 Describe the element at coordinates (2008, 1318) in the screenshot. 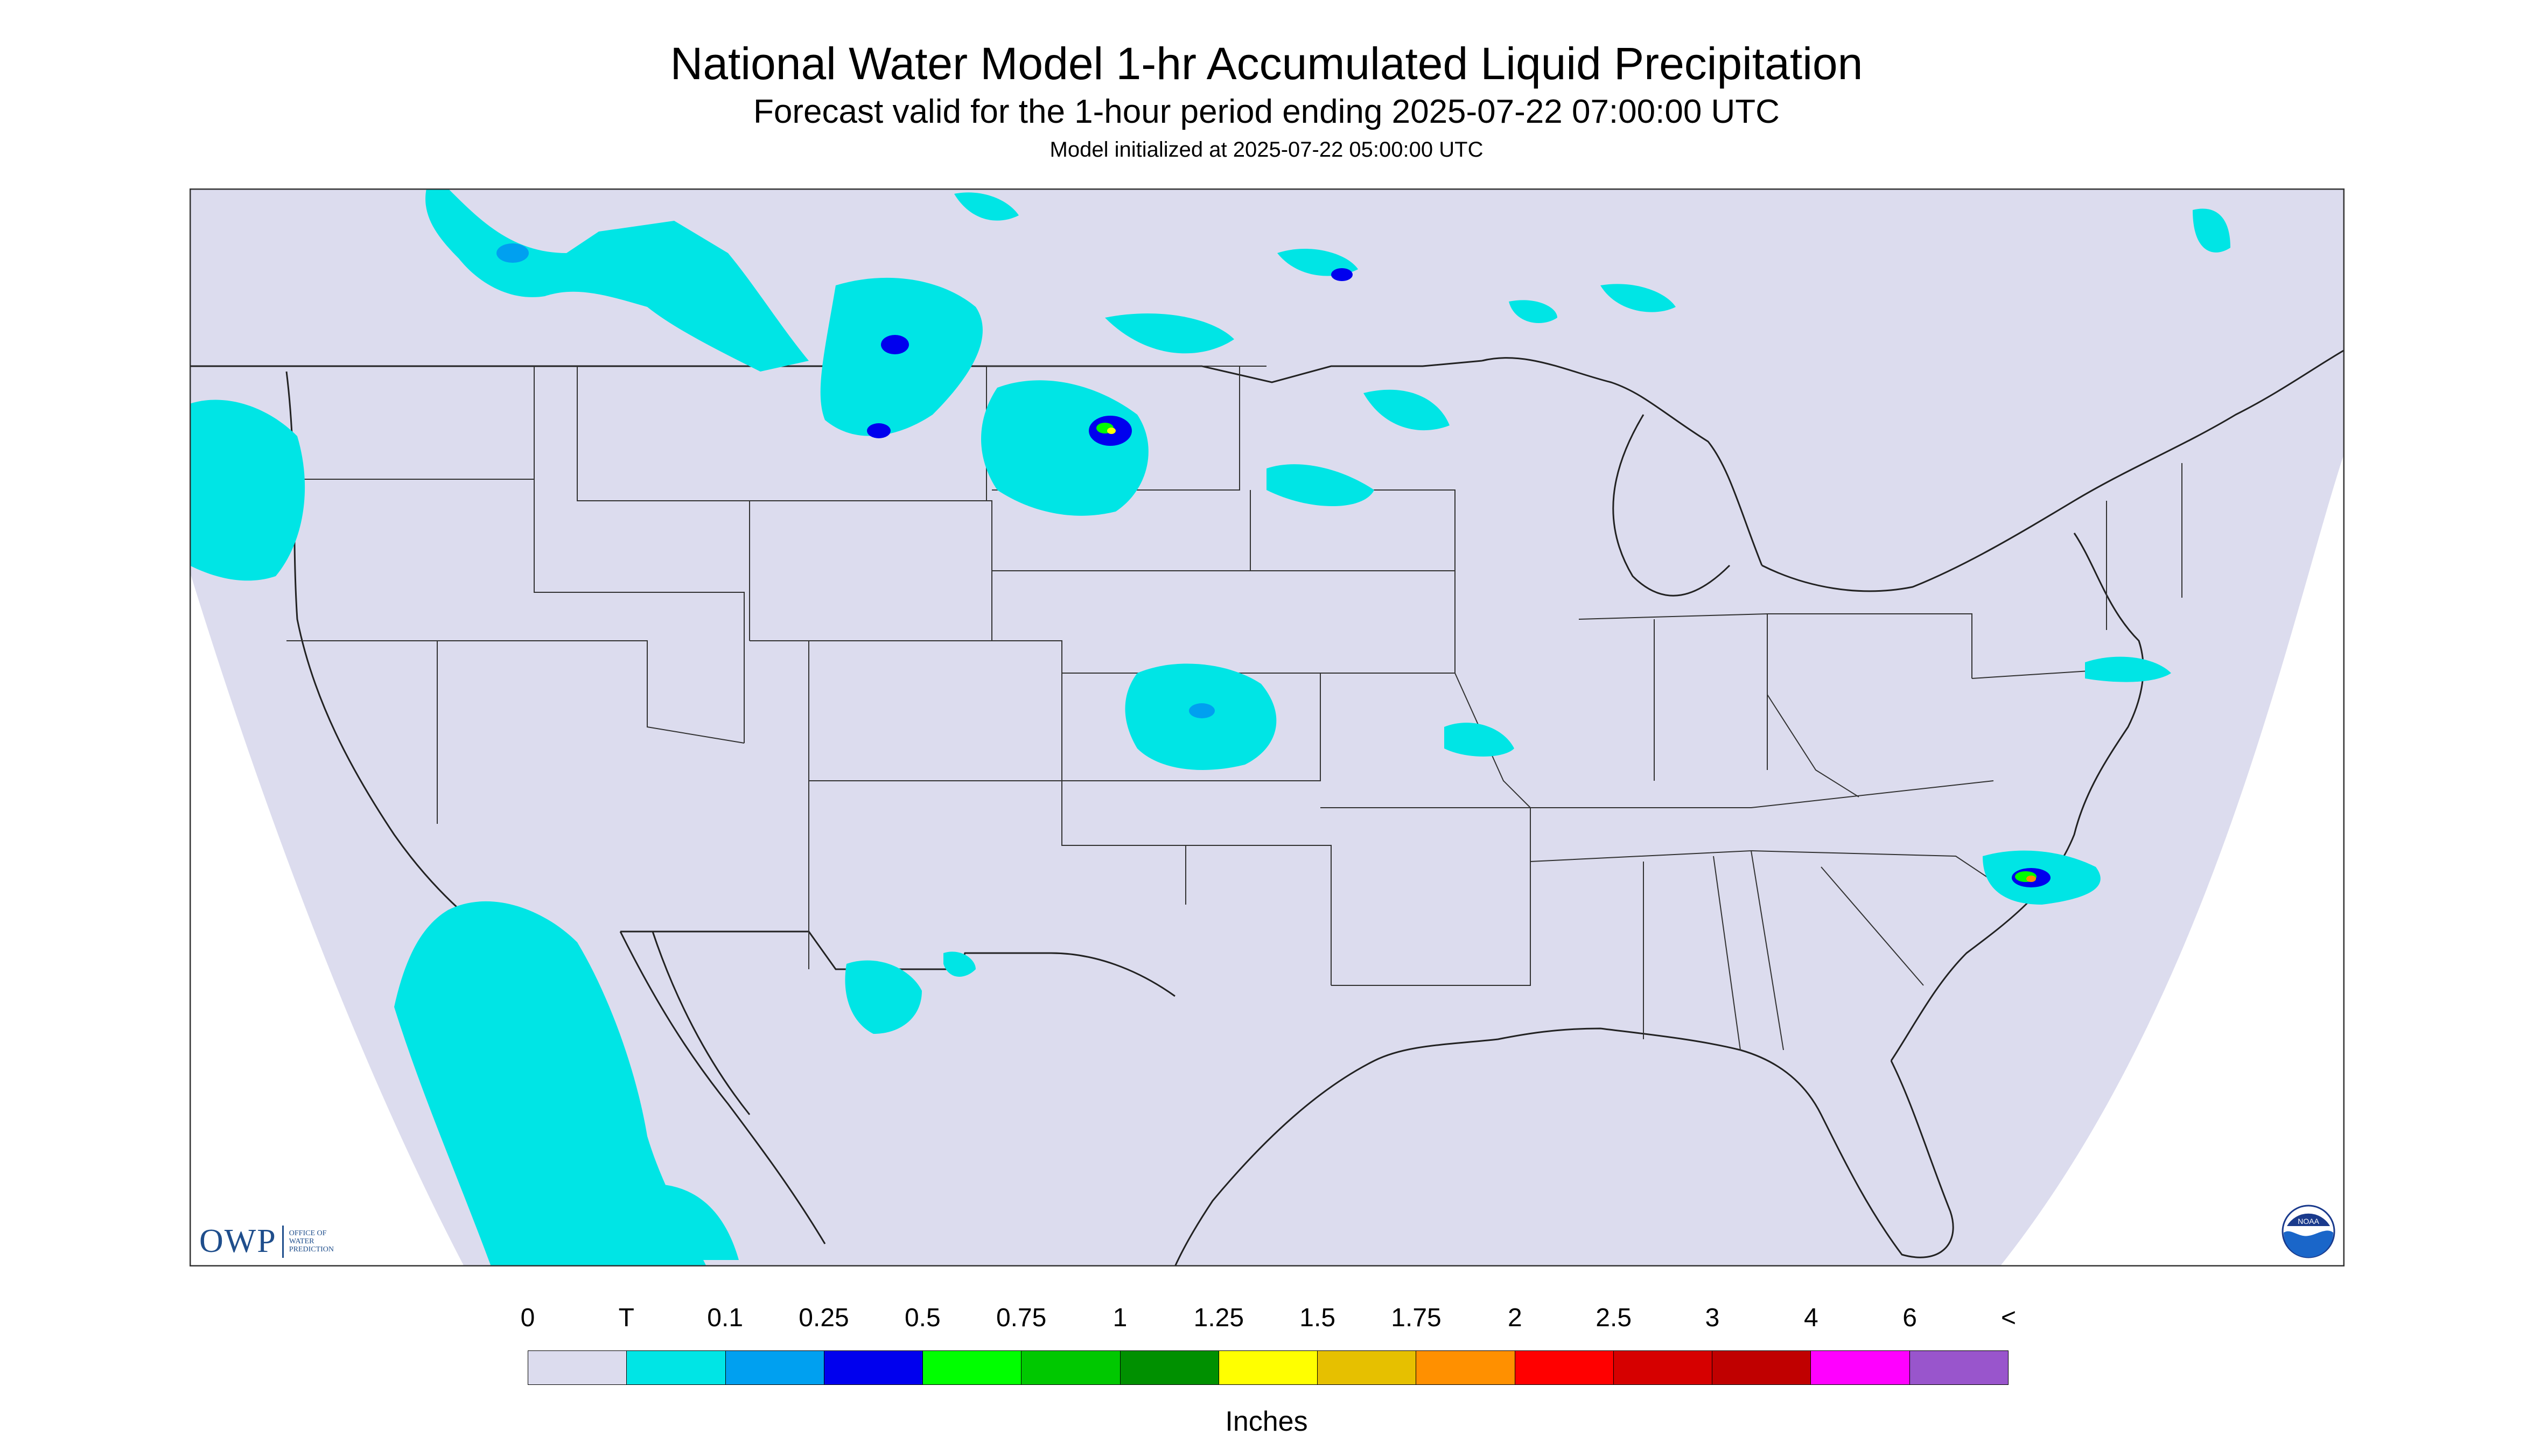

I see `legend-tick-label: <` at that location.